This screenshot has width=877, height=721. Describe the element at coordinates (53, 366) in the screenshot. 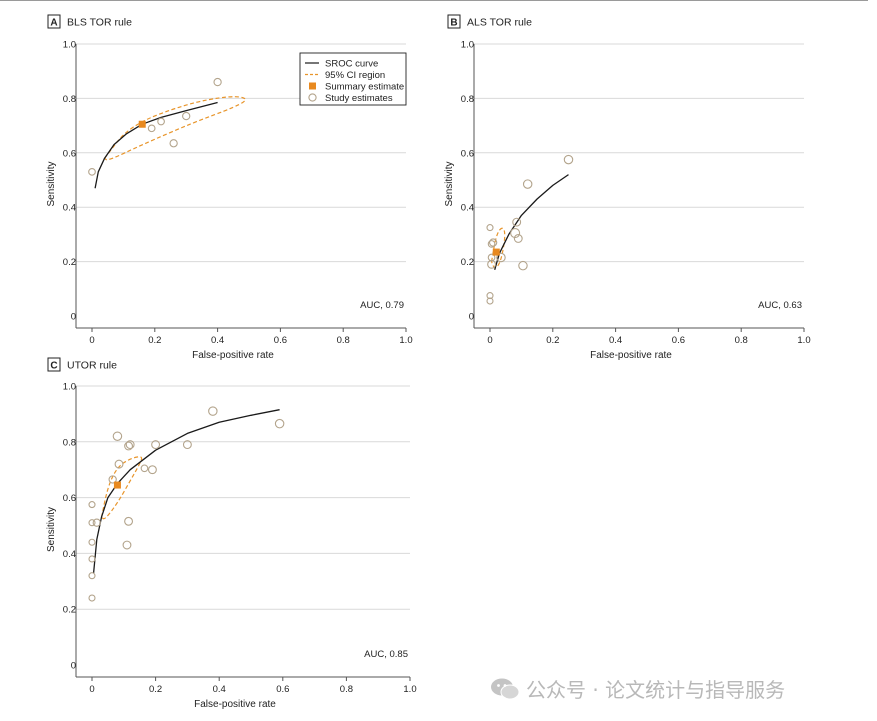

I see `panel-label: C` at that location.